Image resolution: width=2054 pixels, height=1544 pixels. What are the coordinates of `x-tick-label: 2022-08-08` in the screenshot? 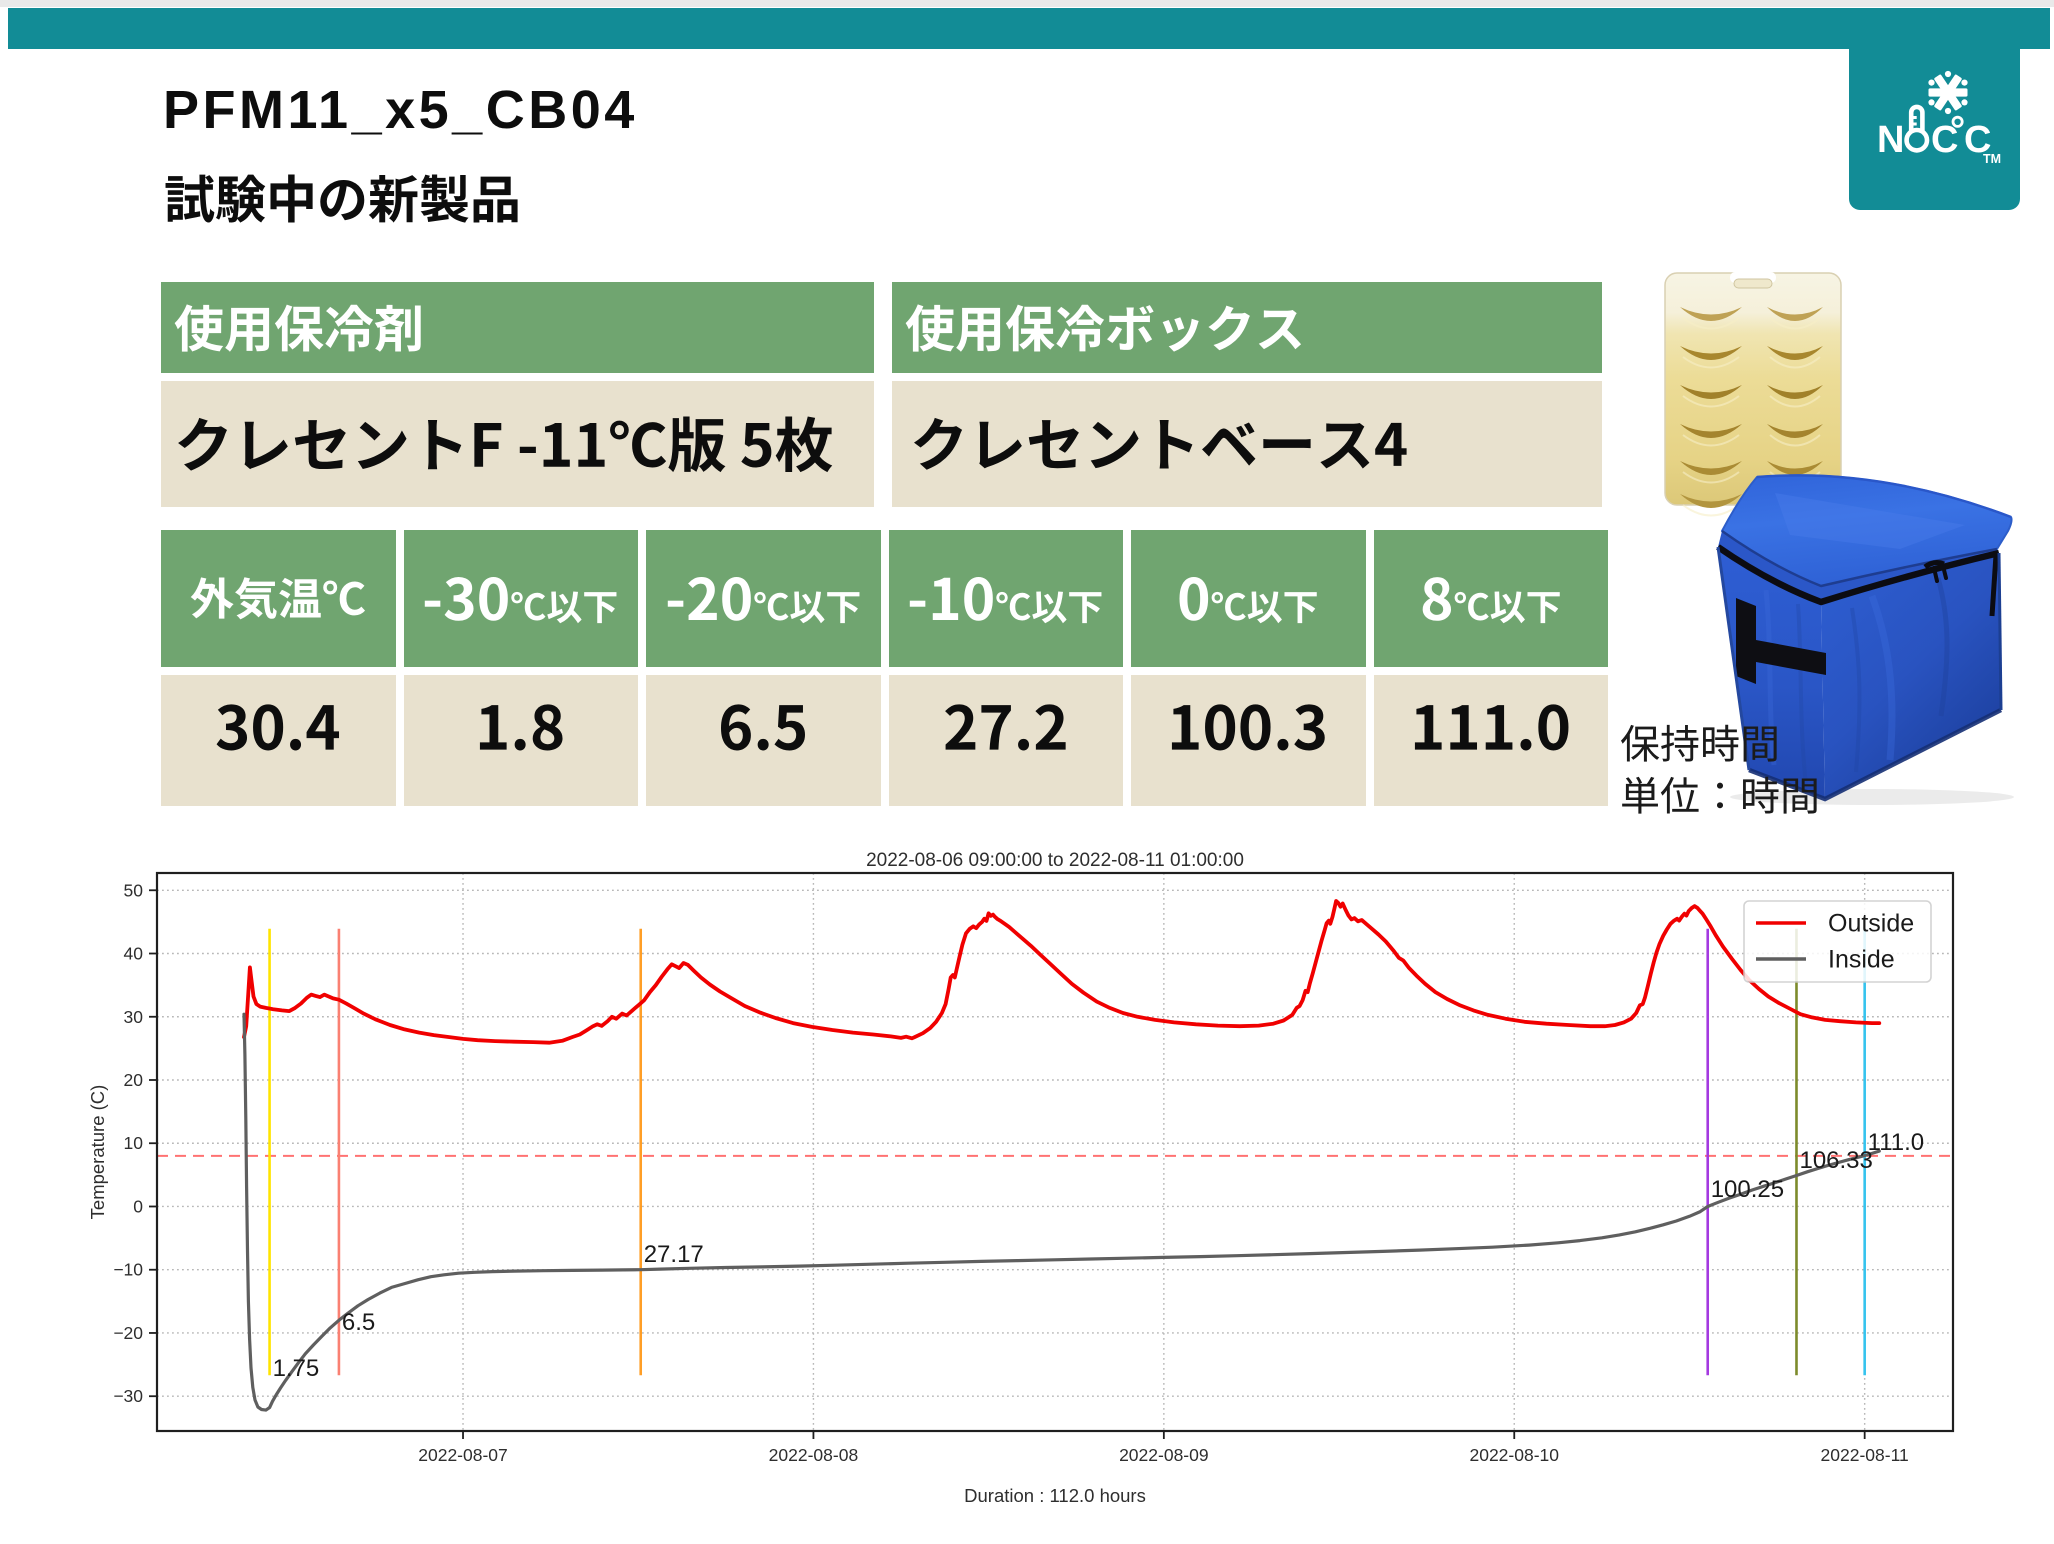 It's located at (814, 1455).